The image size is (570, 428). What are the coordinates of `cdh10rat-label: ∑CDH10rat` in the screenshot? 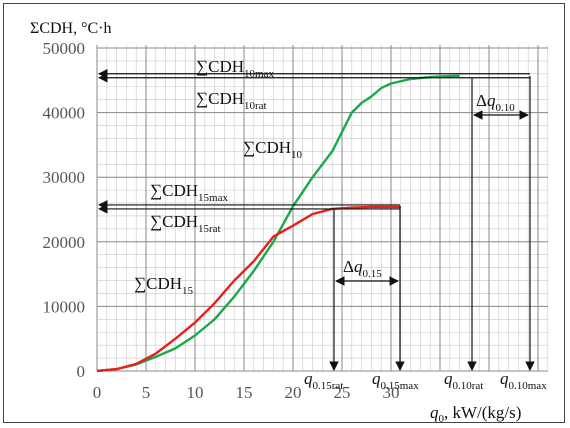 It's located at (231, 100).